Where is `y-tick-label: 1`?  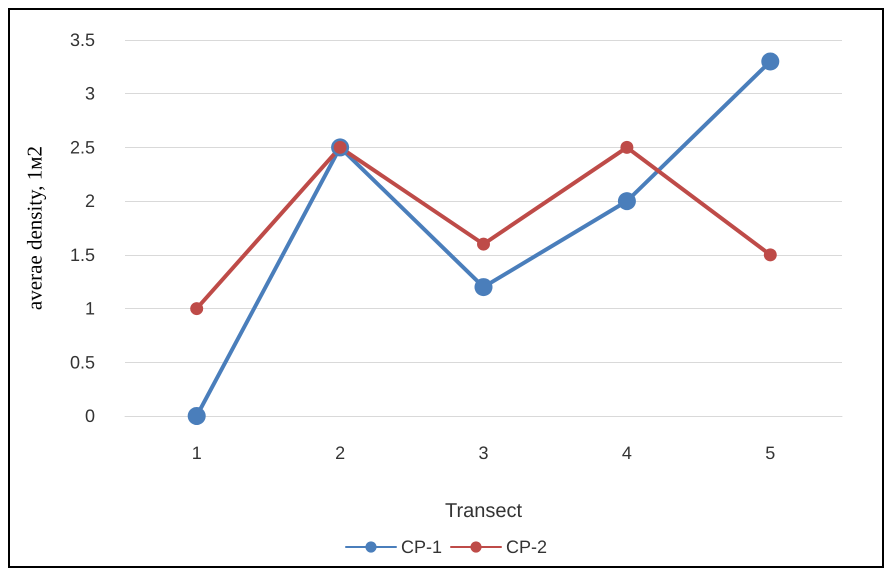
y-tick-label: 1 is located at coordinates (89, 308).